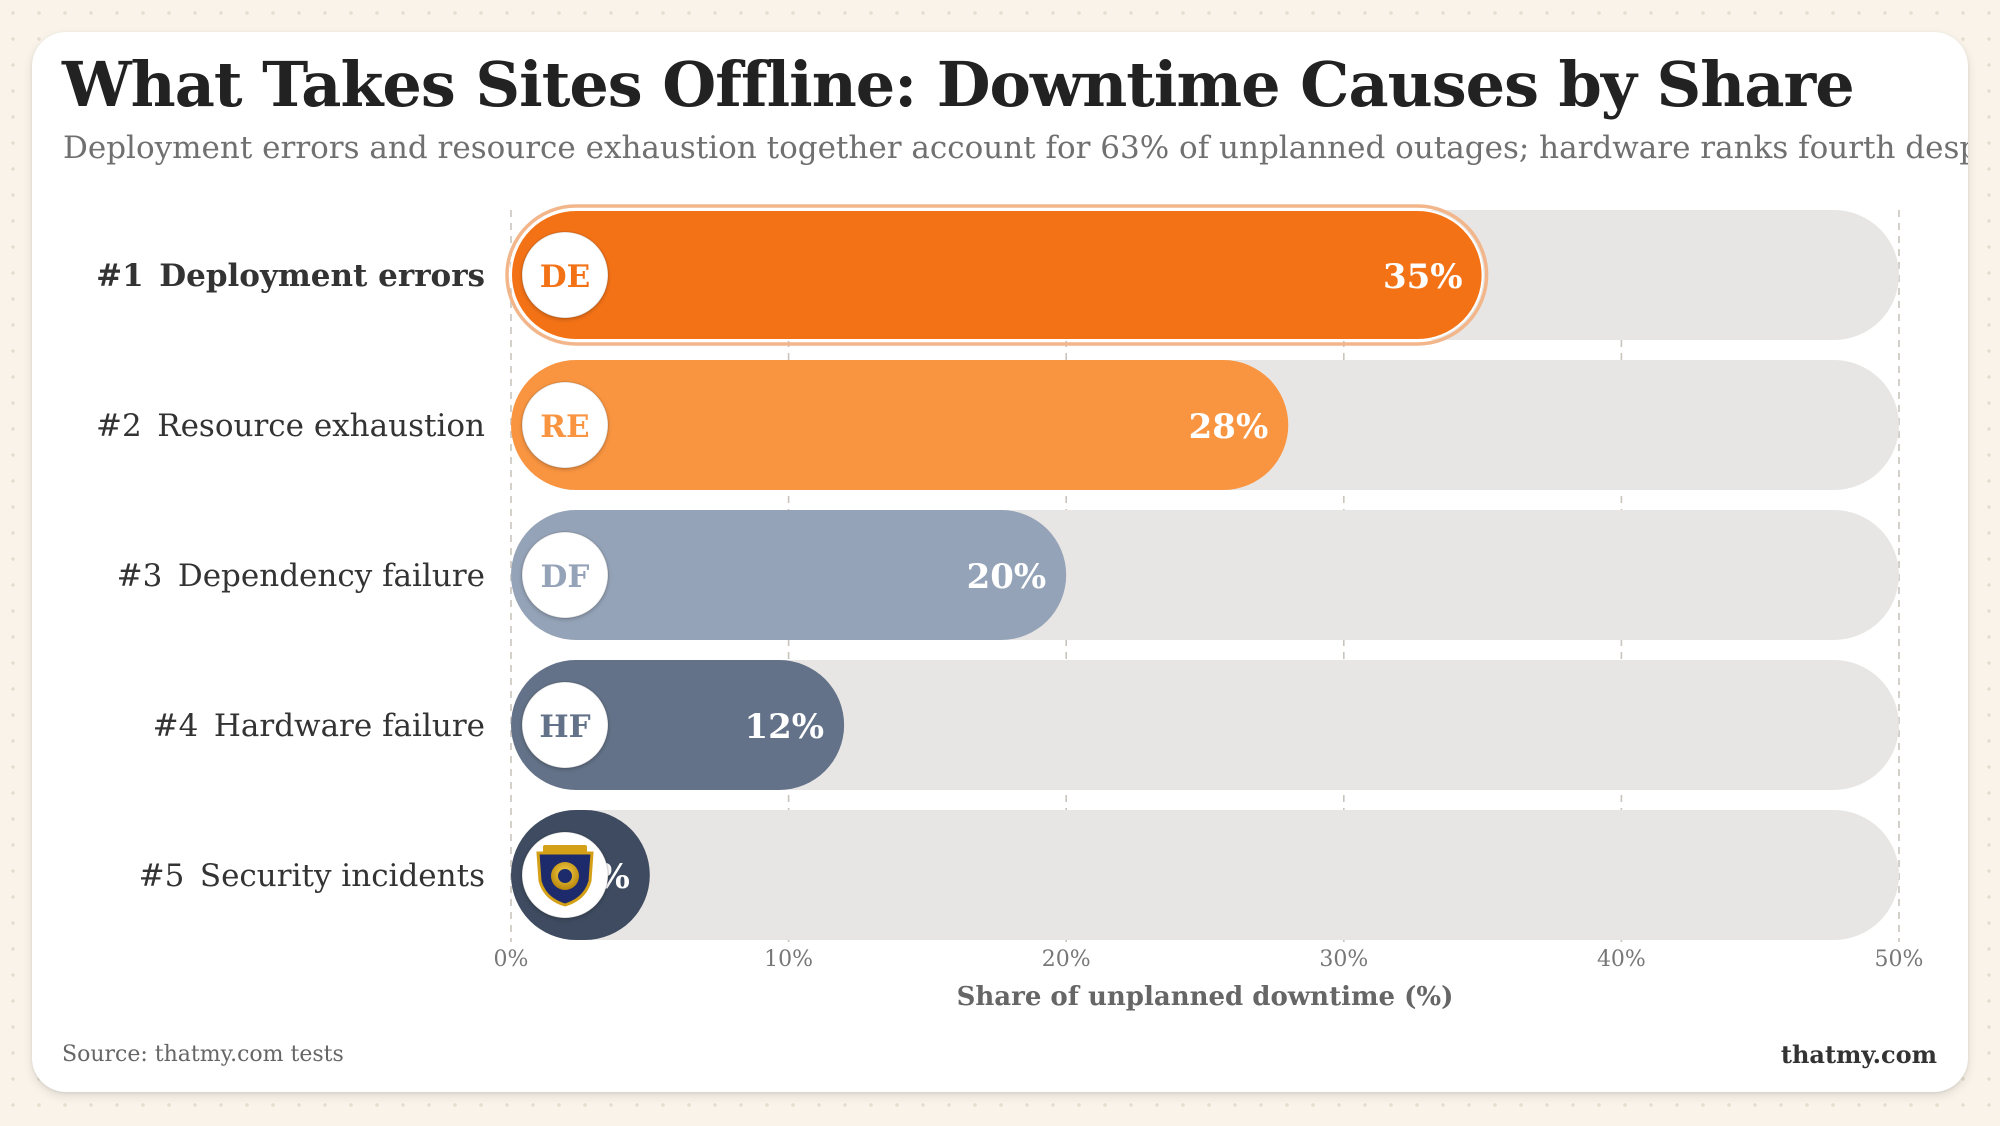 The height and width of the screenshot is (1126, 2000). I want to click on bar-value-label: 12%, so click(784, 727).